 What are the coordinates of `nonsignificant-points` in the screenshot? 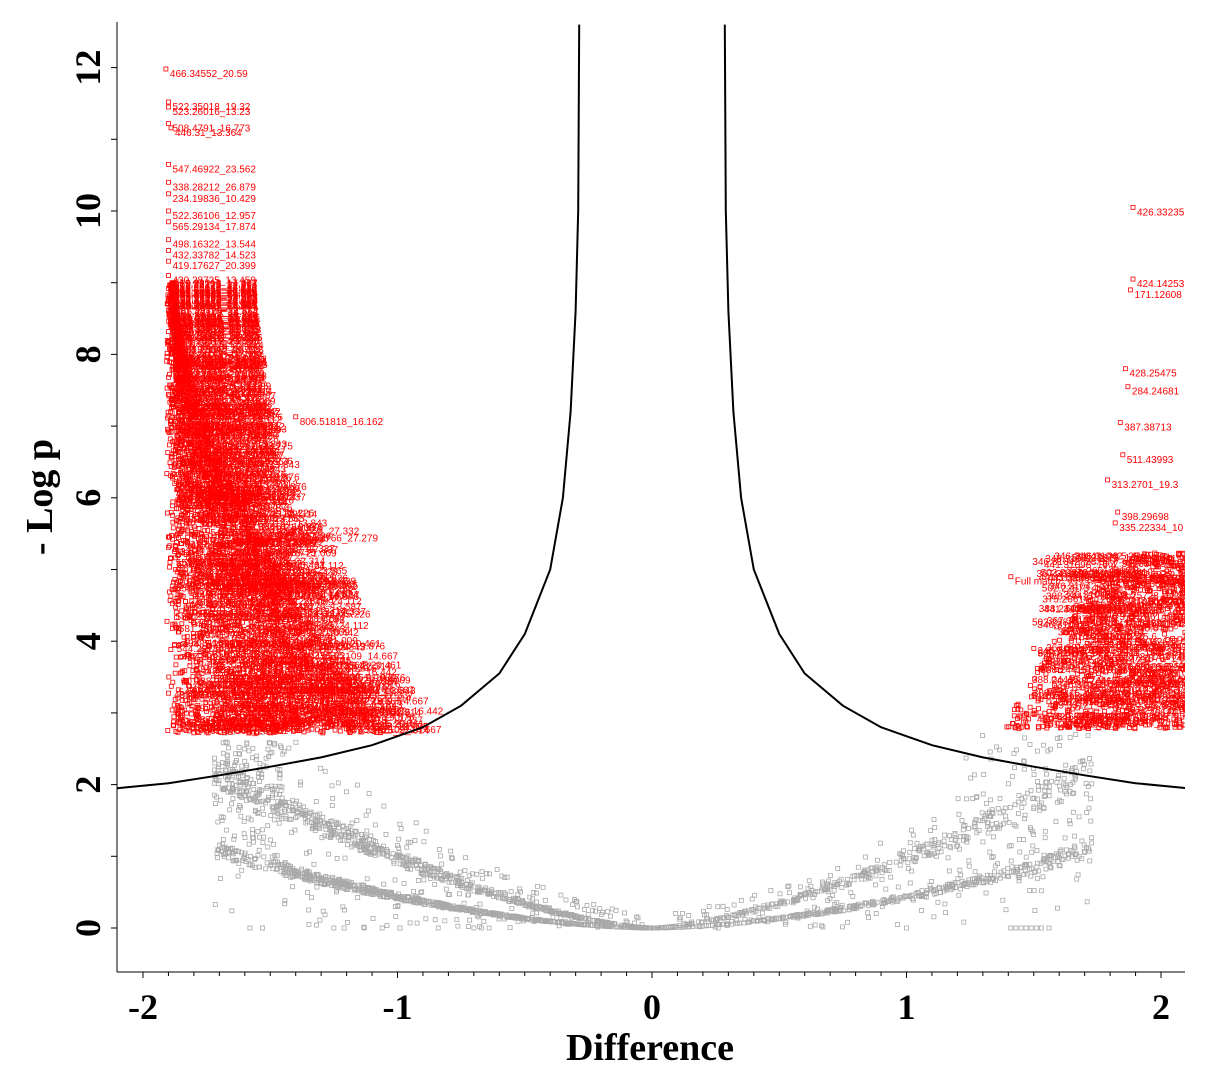 It's located at (653, 828).